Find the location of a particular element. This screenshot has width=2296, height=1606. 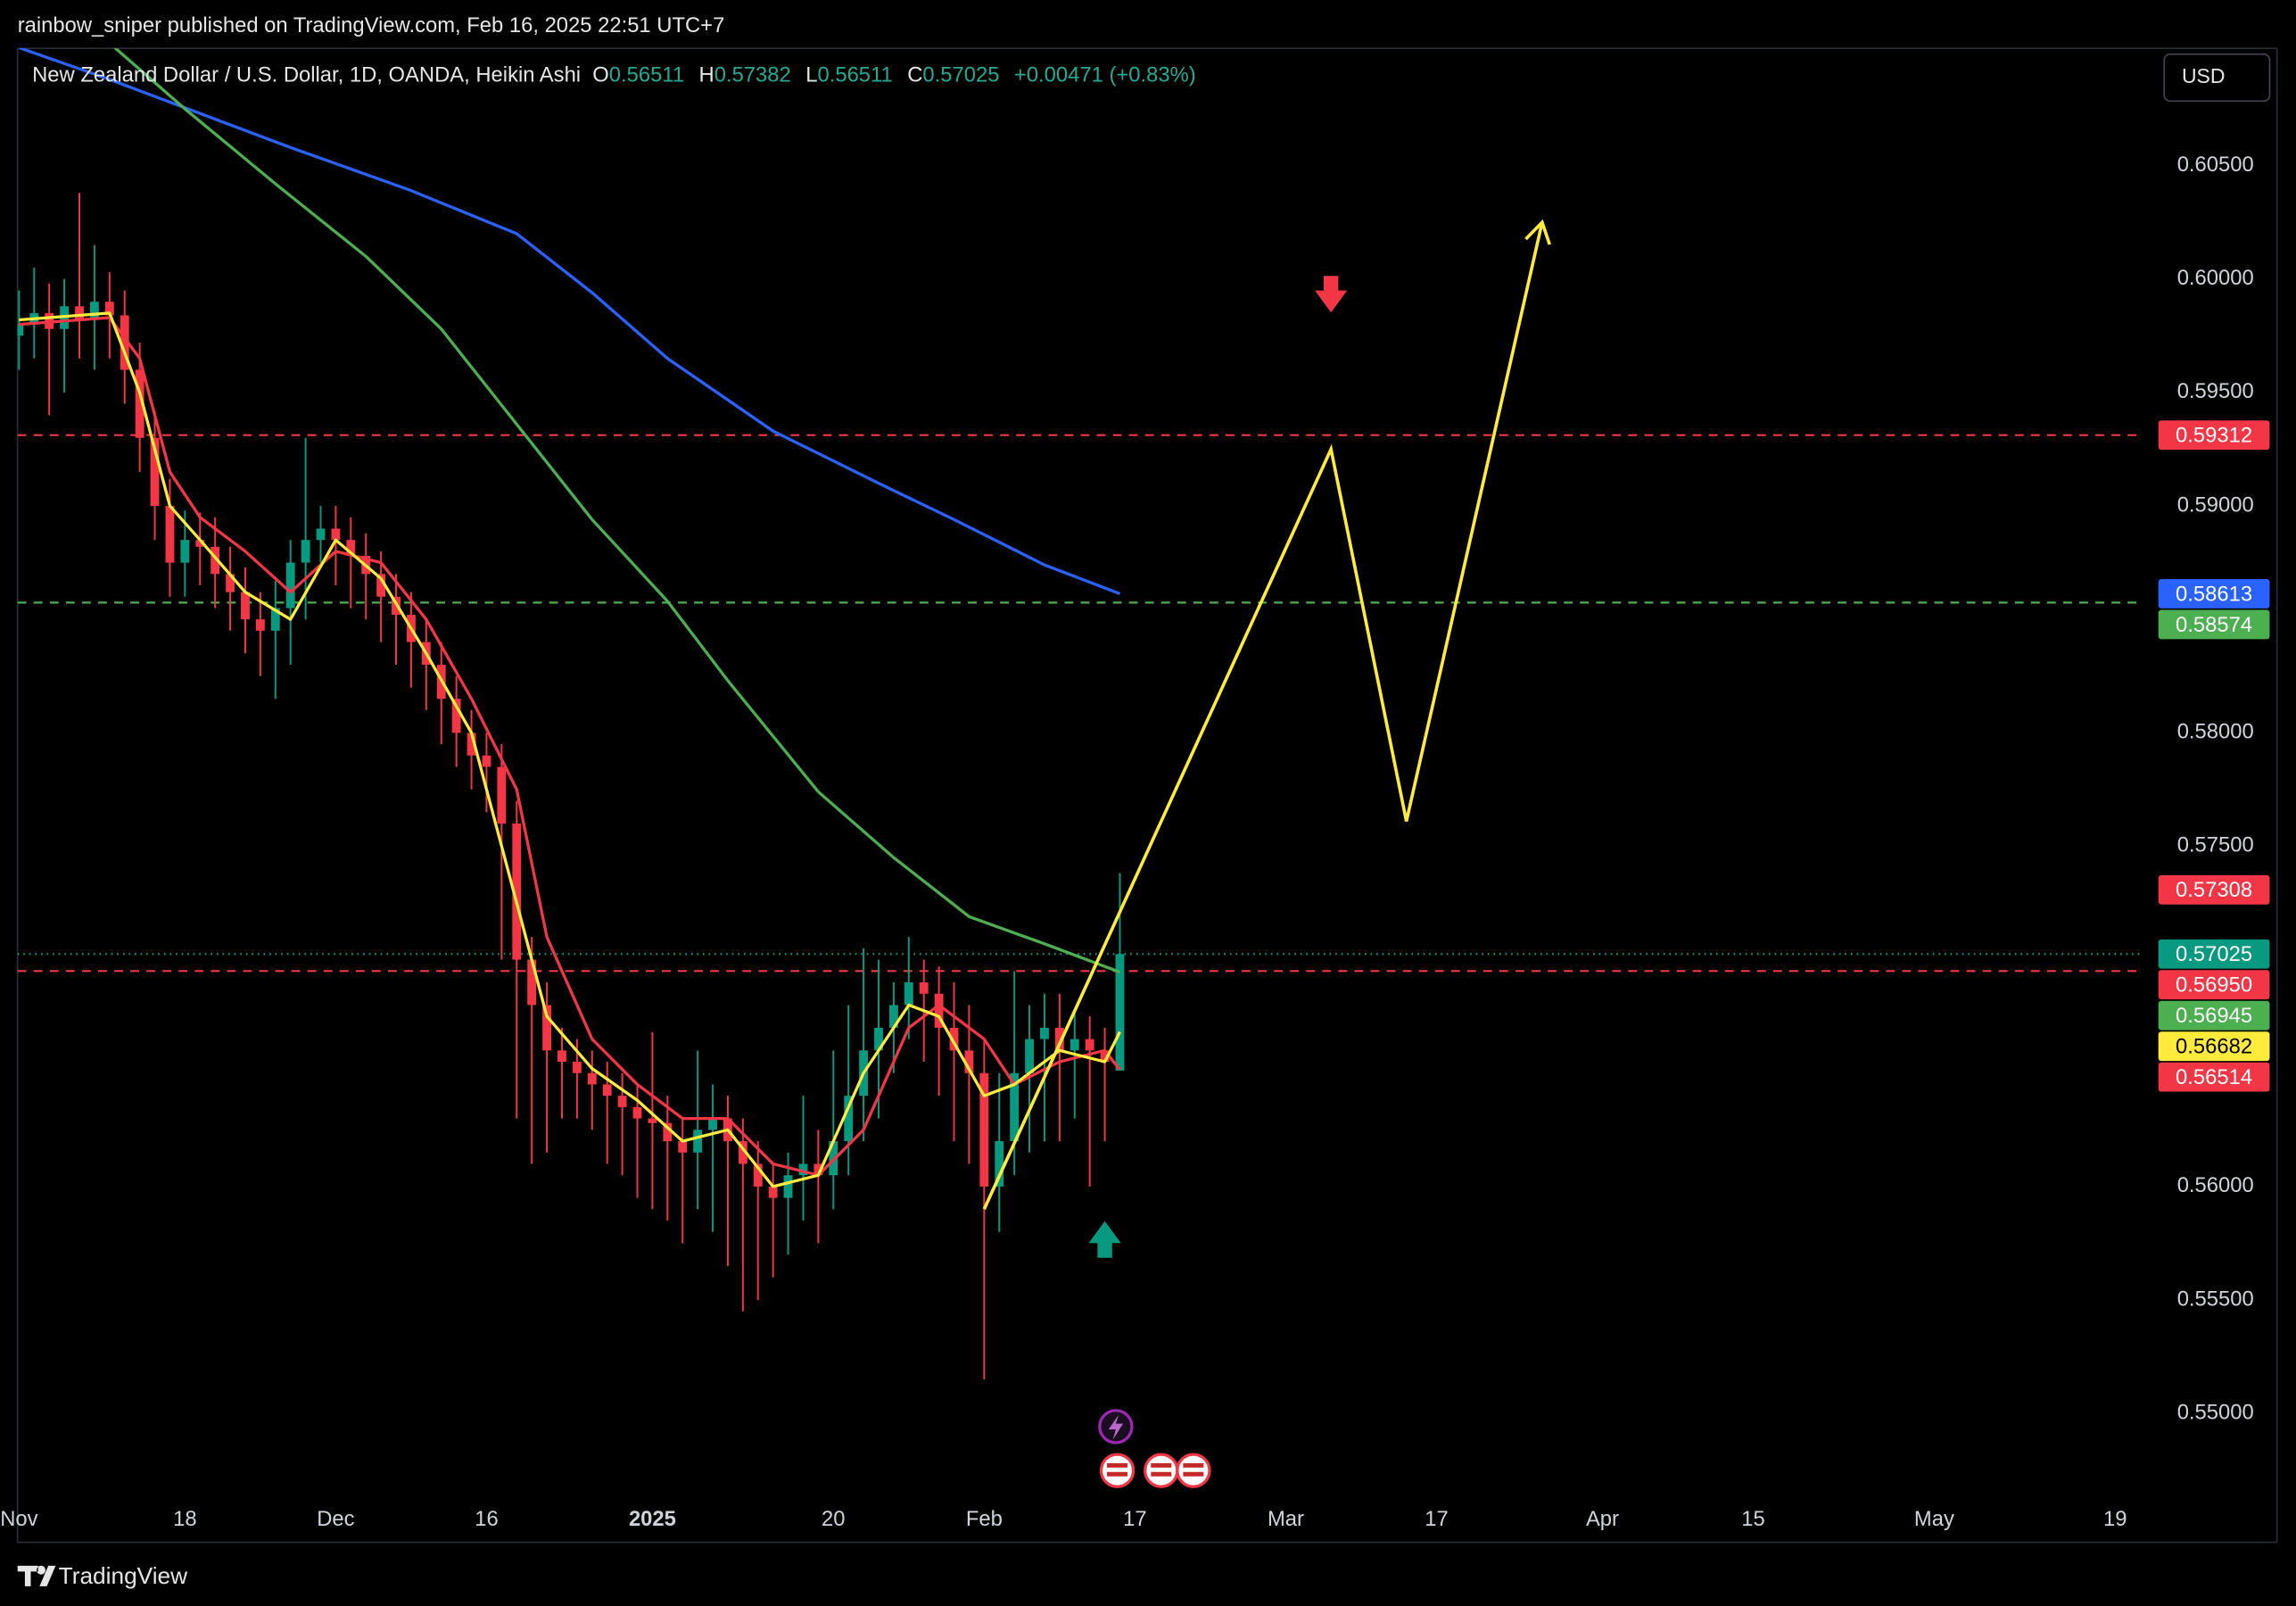

price-label: 0.58613 is located at coordinates (2214, 594).